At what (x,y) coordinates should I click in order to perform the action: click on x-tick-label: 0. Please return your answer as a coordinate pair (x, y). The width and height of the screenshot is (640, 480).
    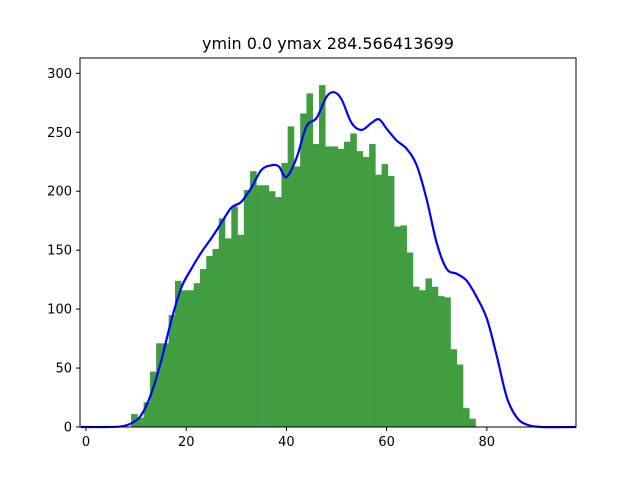
    Looking at the image, I should click on (86, 442).